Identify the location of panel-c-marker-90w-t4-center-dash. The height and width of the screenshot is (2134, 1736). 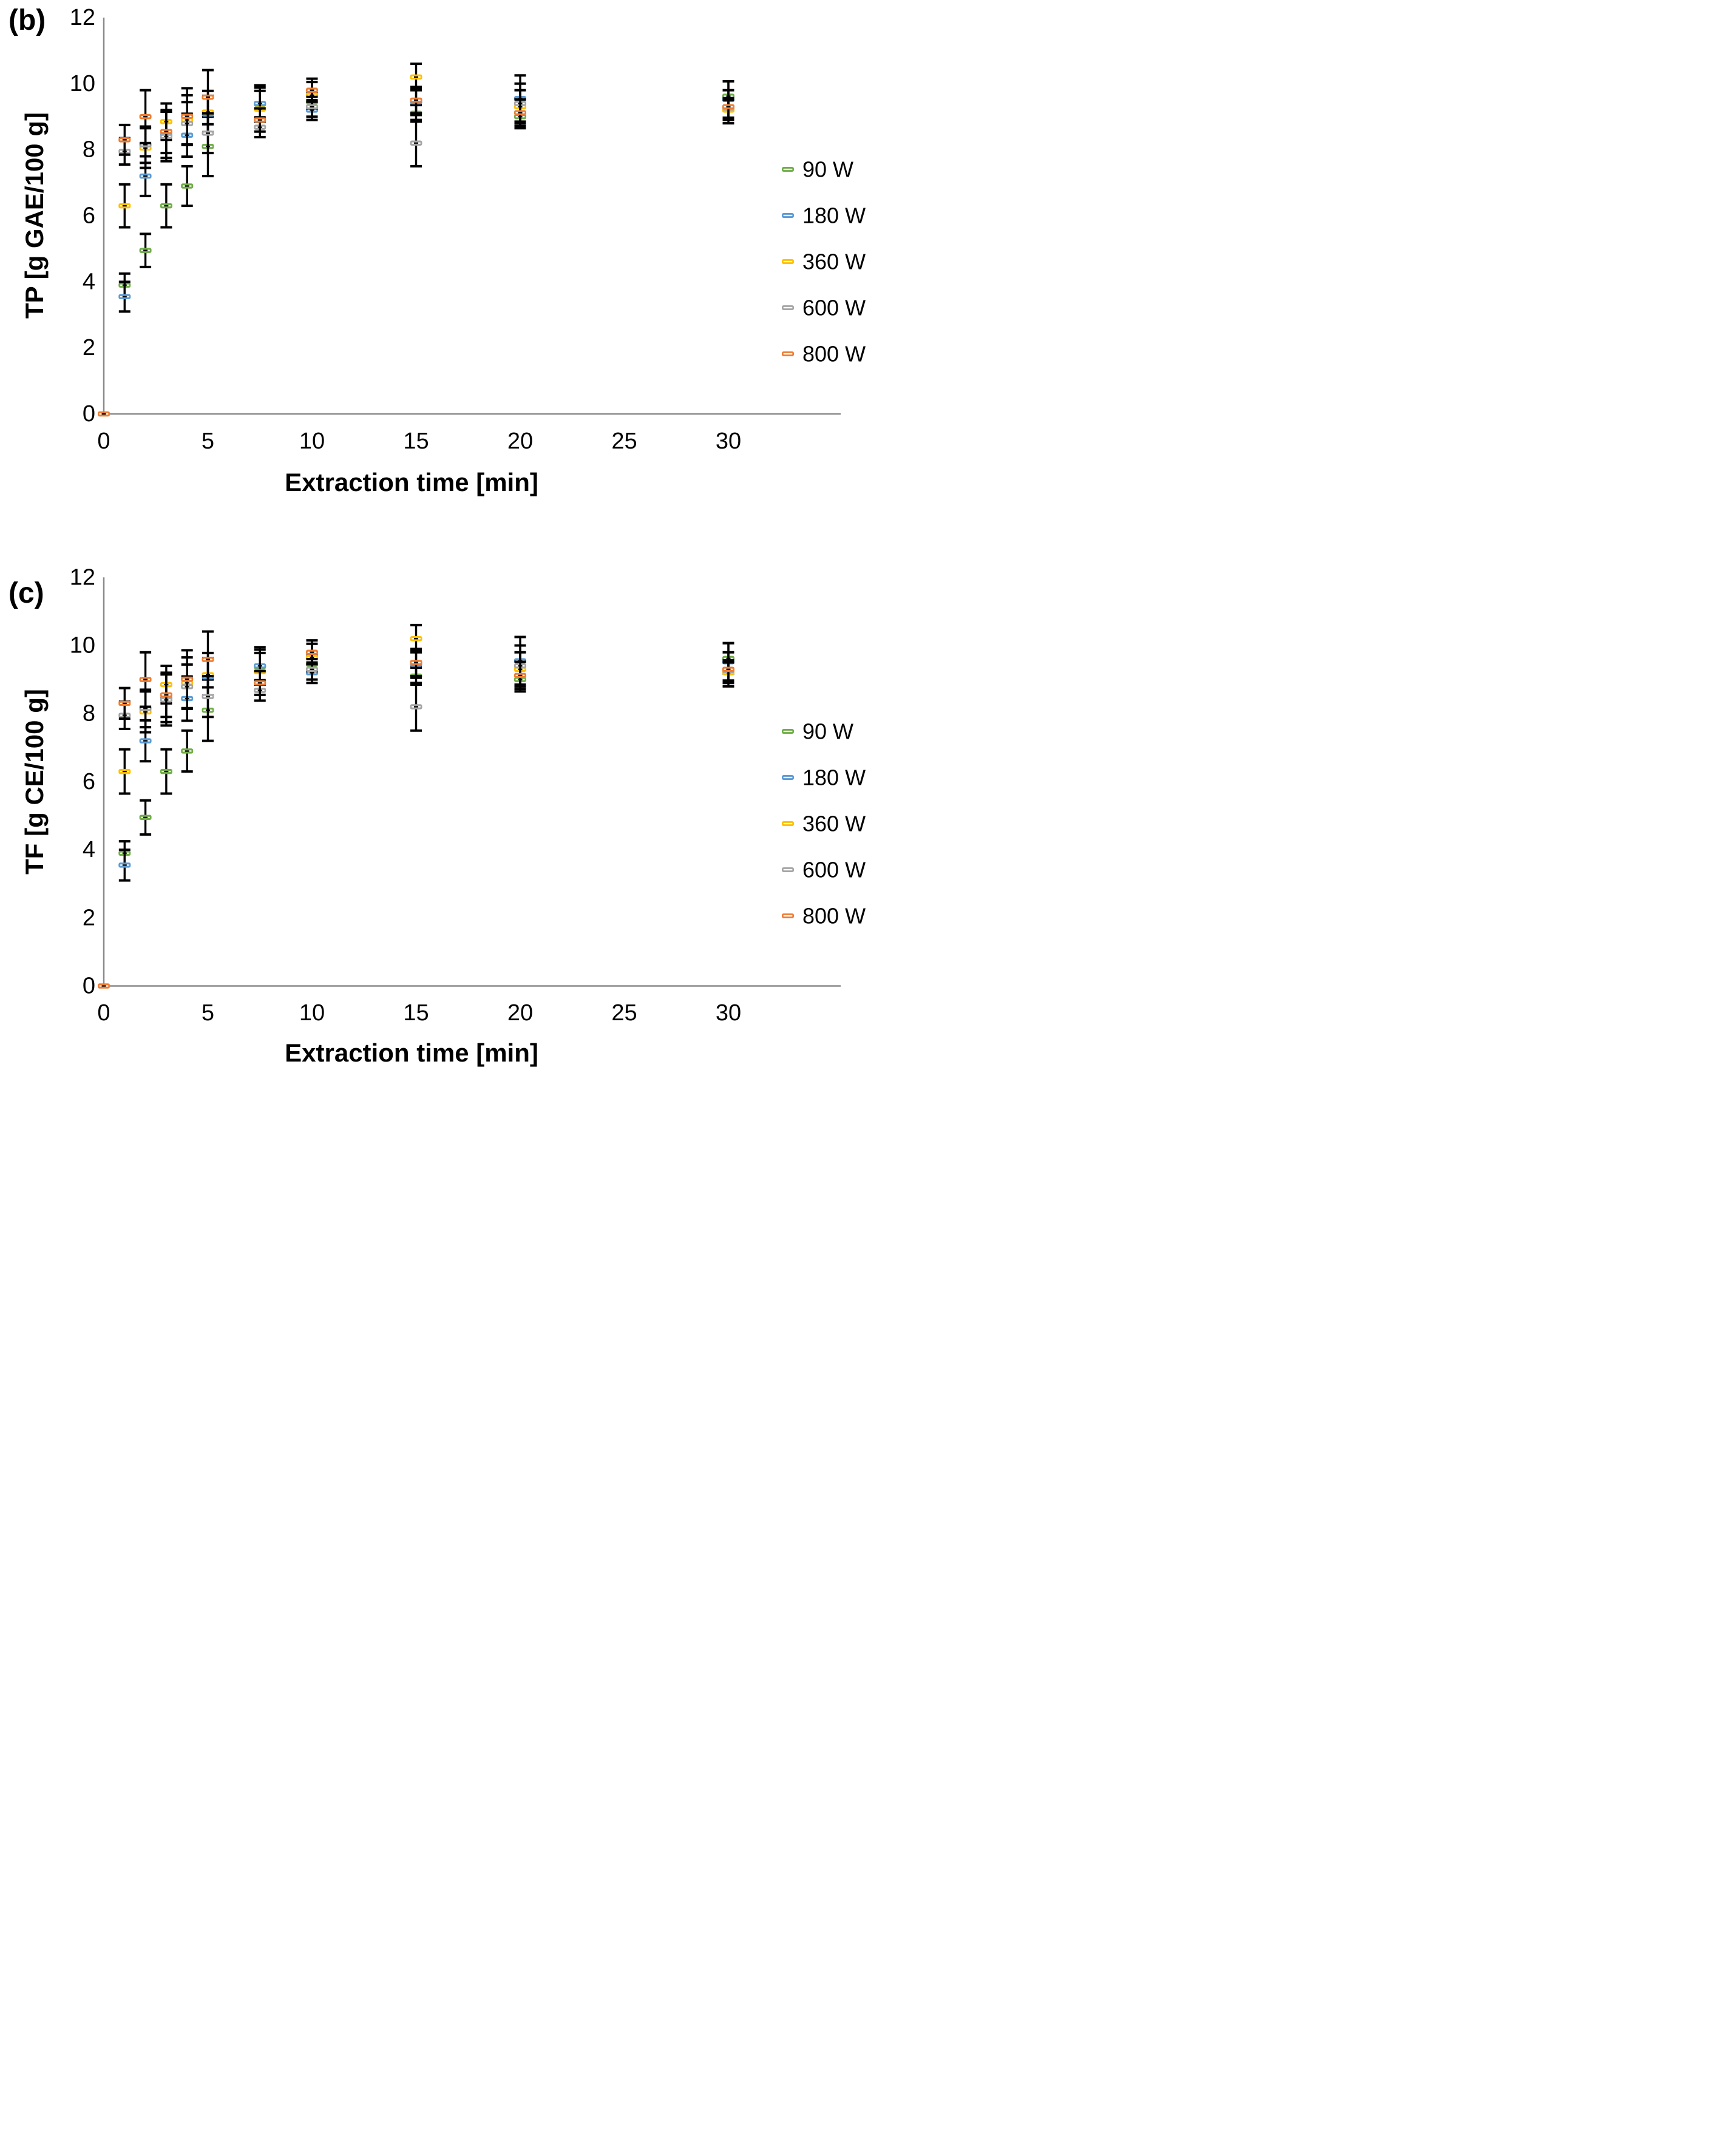
(187, 751).